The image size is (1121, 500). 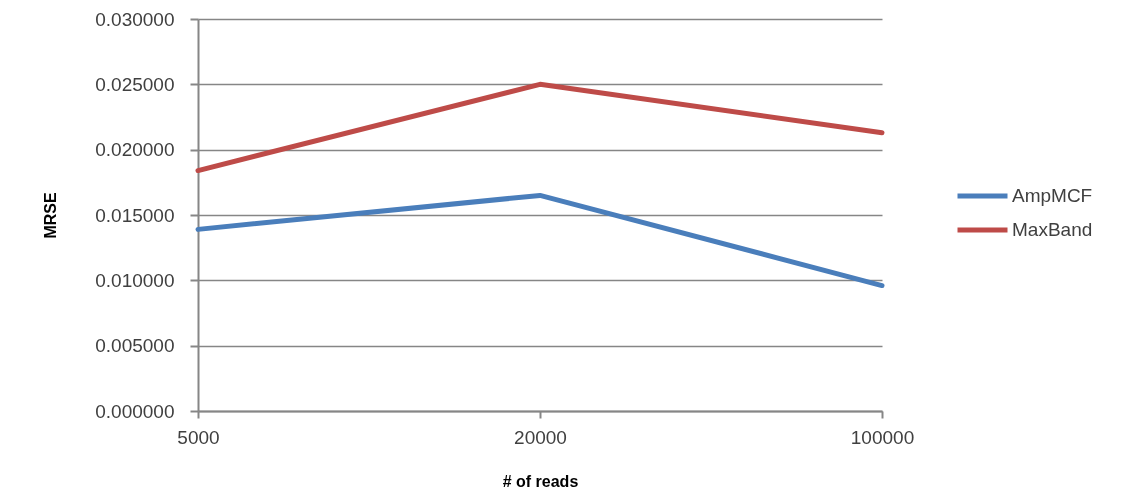 What do you see at coordinates (135, 346) in the screenshot?
I see `y-tick-label: 0.005000` at bounding box center [135, 346].